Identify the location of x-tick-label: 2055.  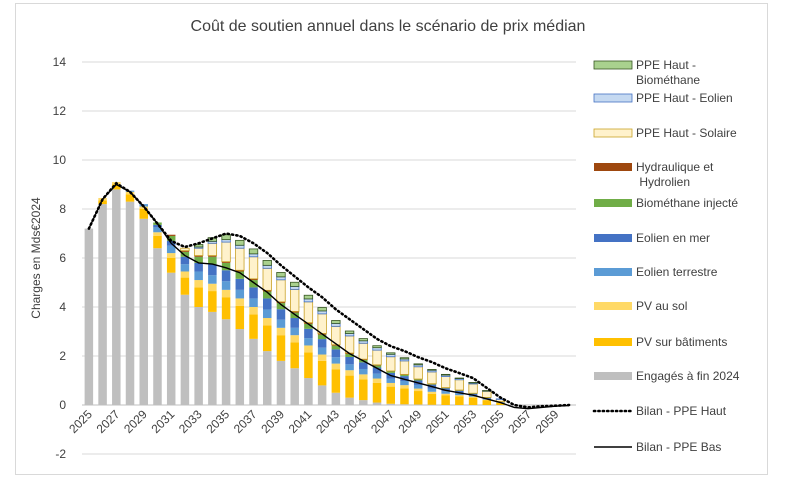
(492, 421).